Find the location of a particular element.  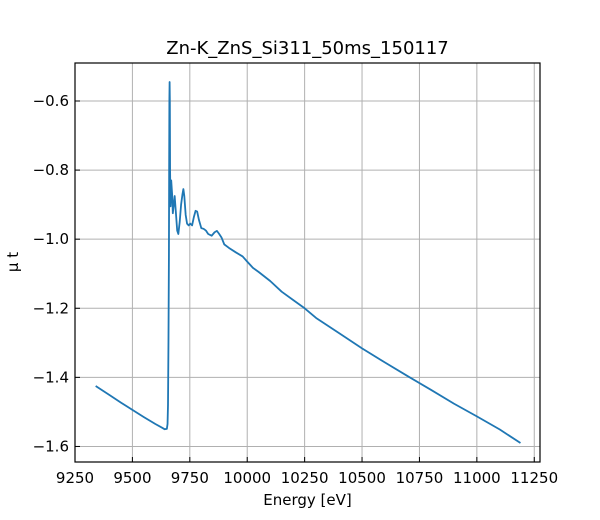

x-tick-label: 10500 is located at coordinates (362, 478).